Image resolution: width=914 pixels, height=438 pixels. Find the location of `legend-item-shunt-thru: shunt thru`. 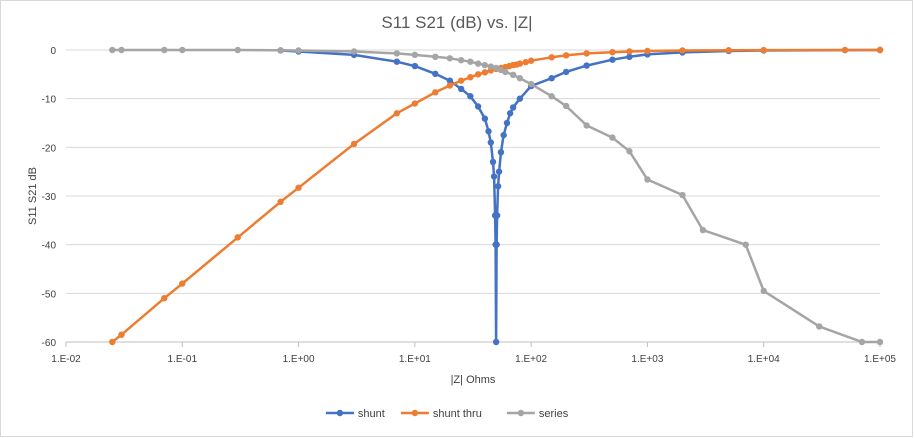

legend-item-shunt-thru: shunt thru is located at coordinates (441, 414).